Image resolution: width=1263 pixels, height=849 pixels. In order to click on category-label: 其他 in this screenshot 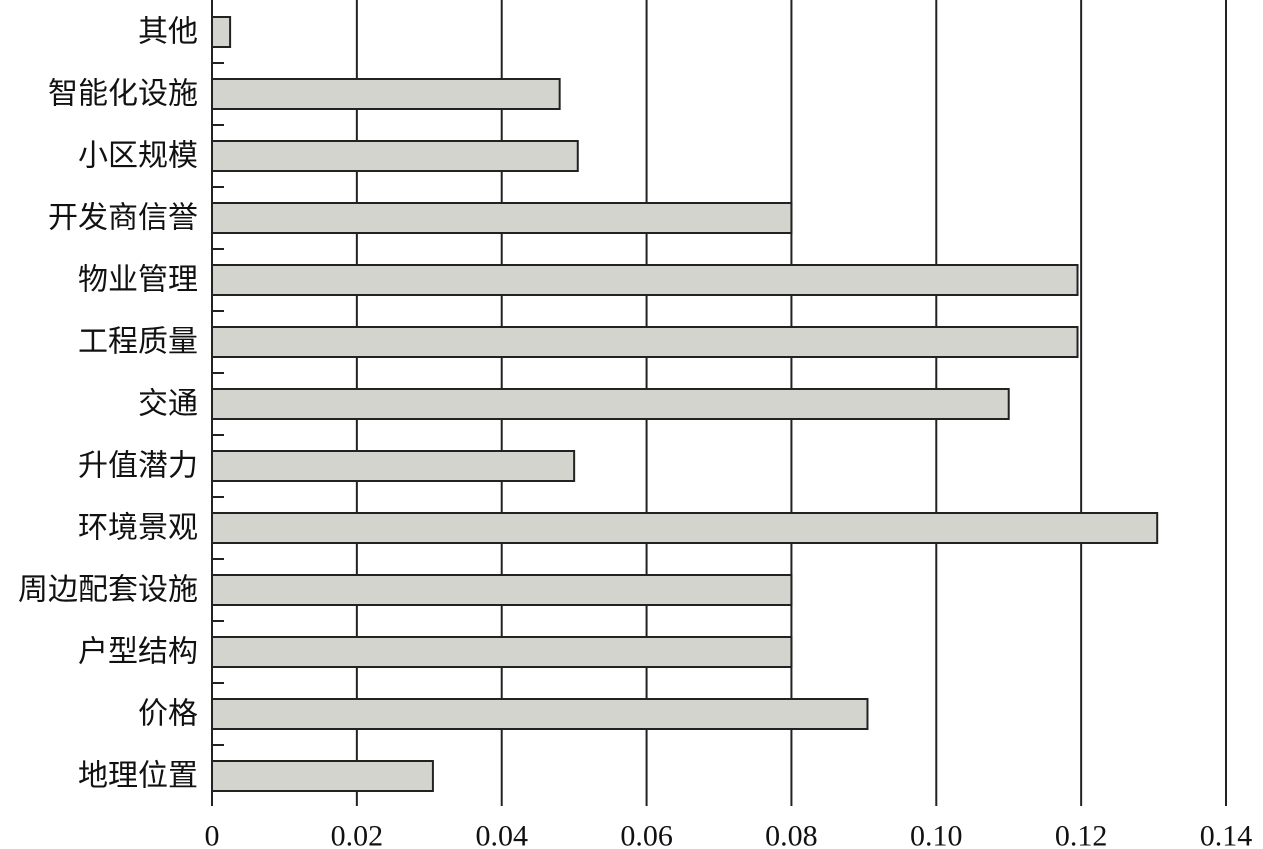, I will do `click(168, 32)`.